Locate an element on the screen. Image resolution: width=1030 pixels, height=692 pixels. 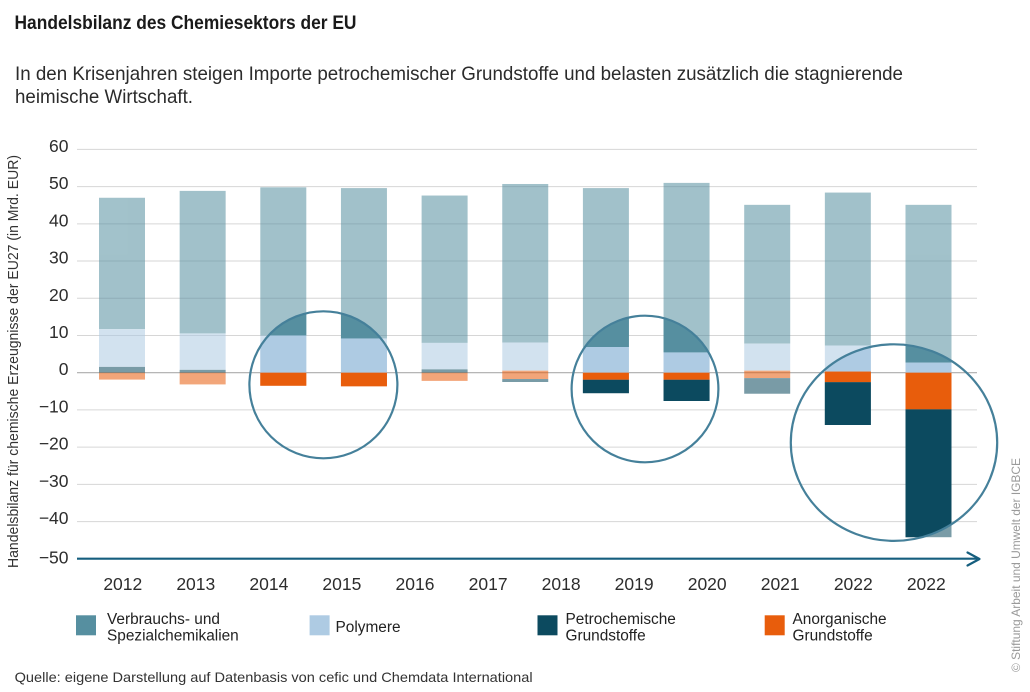
svg-text: −30 is located at coordinates (54, 481).